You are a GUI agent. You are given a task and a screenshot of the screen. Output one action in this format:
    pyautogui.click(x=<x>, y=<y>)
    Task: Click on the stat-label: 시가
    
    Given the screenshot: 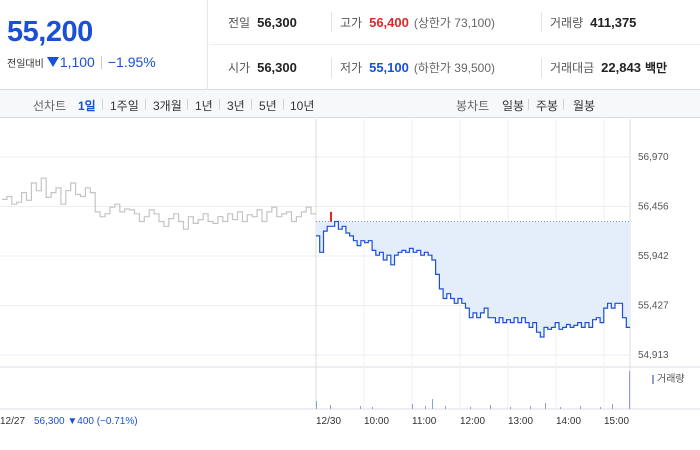 What is the action you would take?
    pyautogui.click(x=239, y=68)
    